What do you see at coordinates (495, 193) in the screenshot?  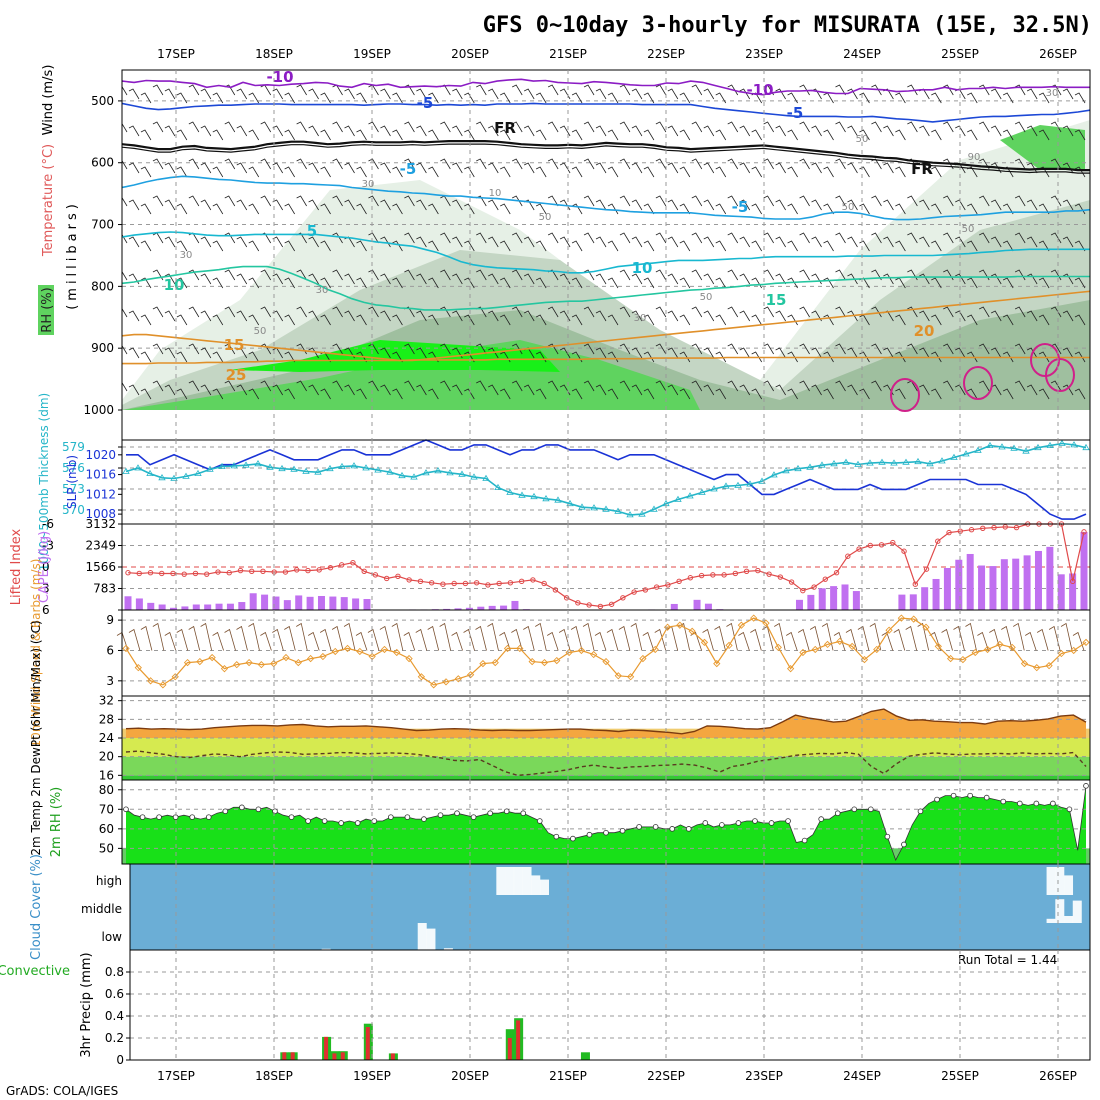 I see `rh-contour-label: 10` at bounding box center [495, 193].